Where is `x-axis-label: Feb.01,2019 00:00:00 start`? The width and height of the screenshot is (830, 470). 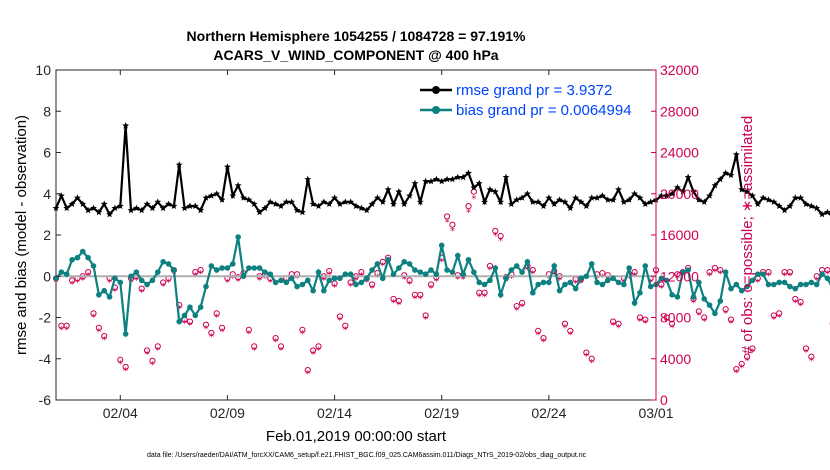
x-axis-label: Feb.01,2019 00:00:00 start is located at coordinates (356, 436).